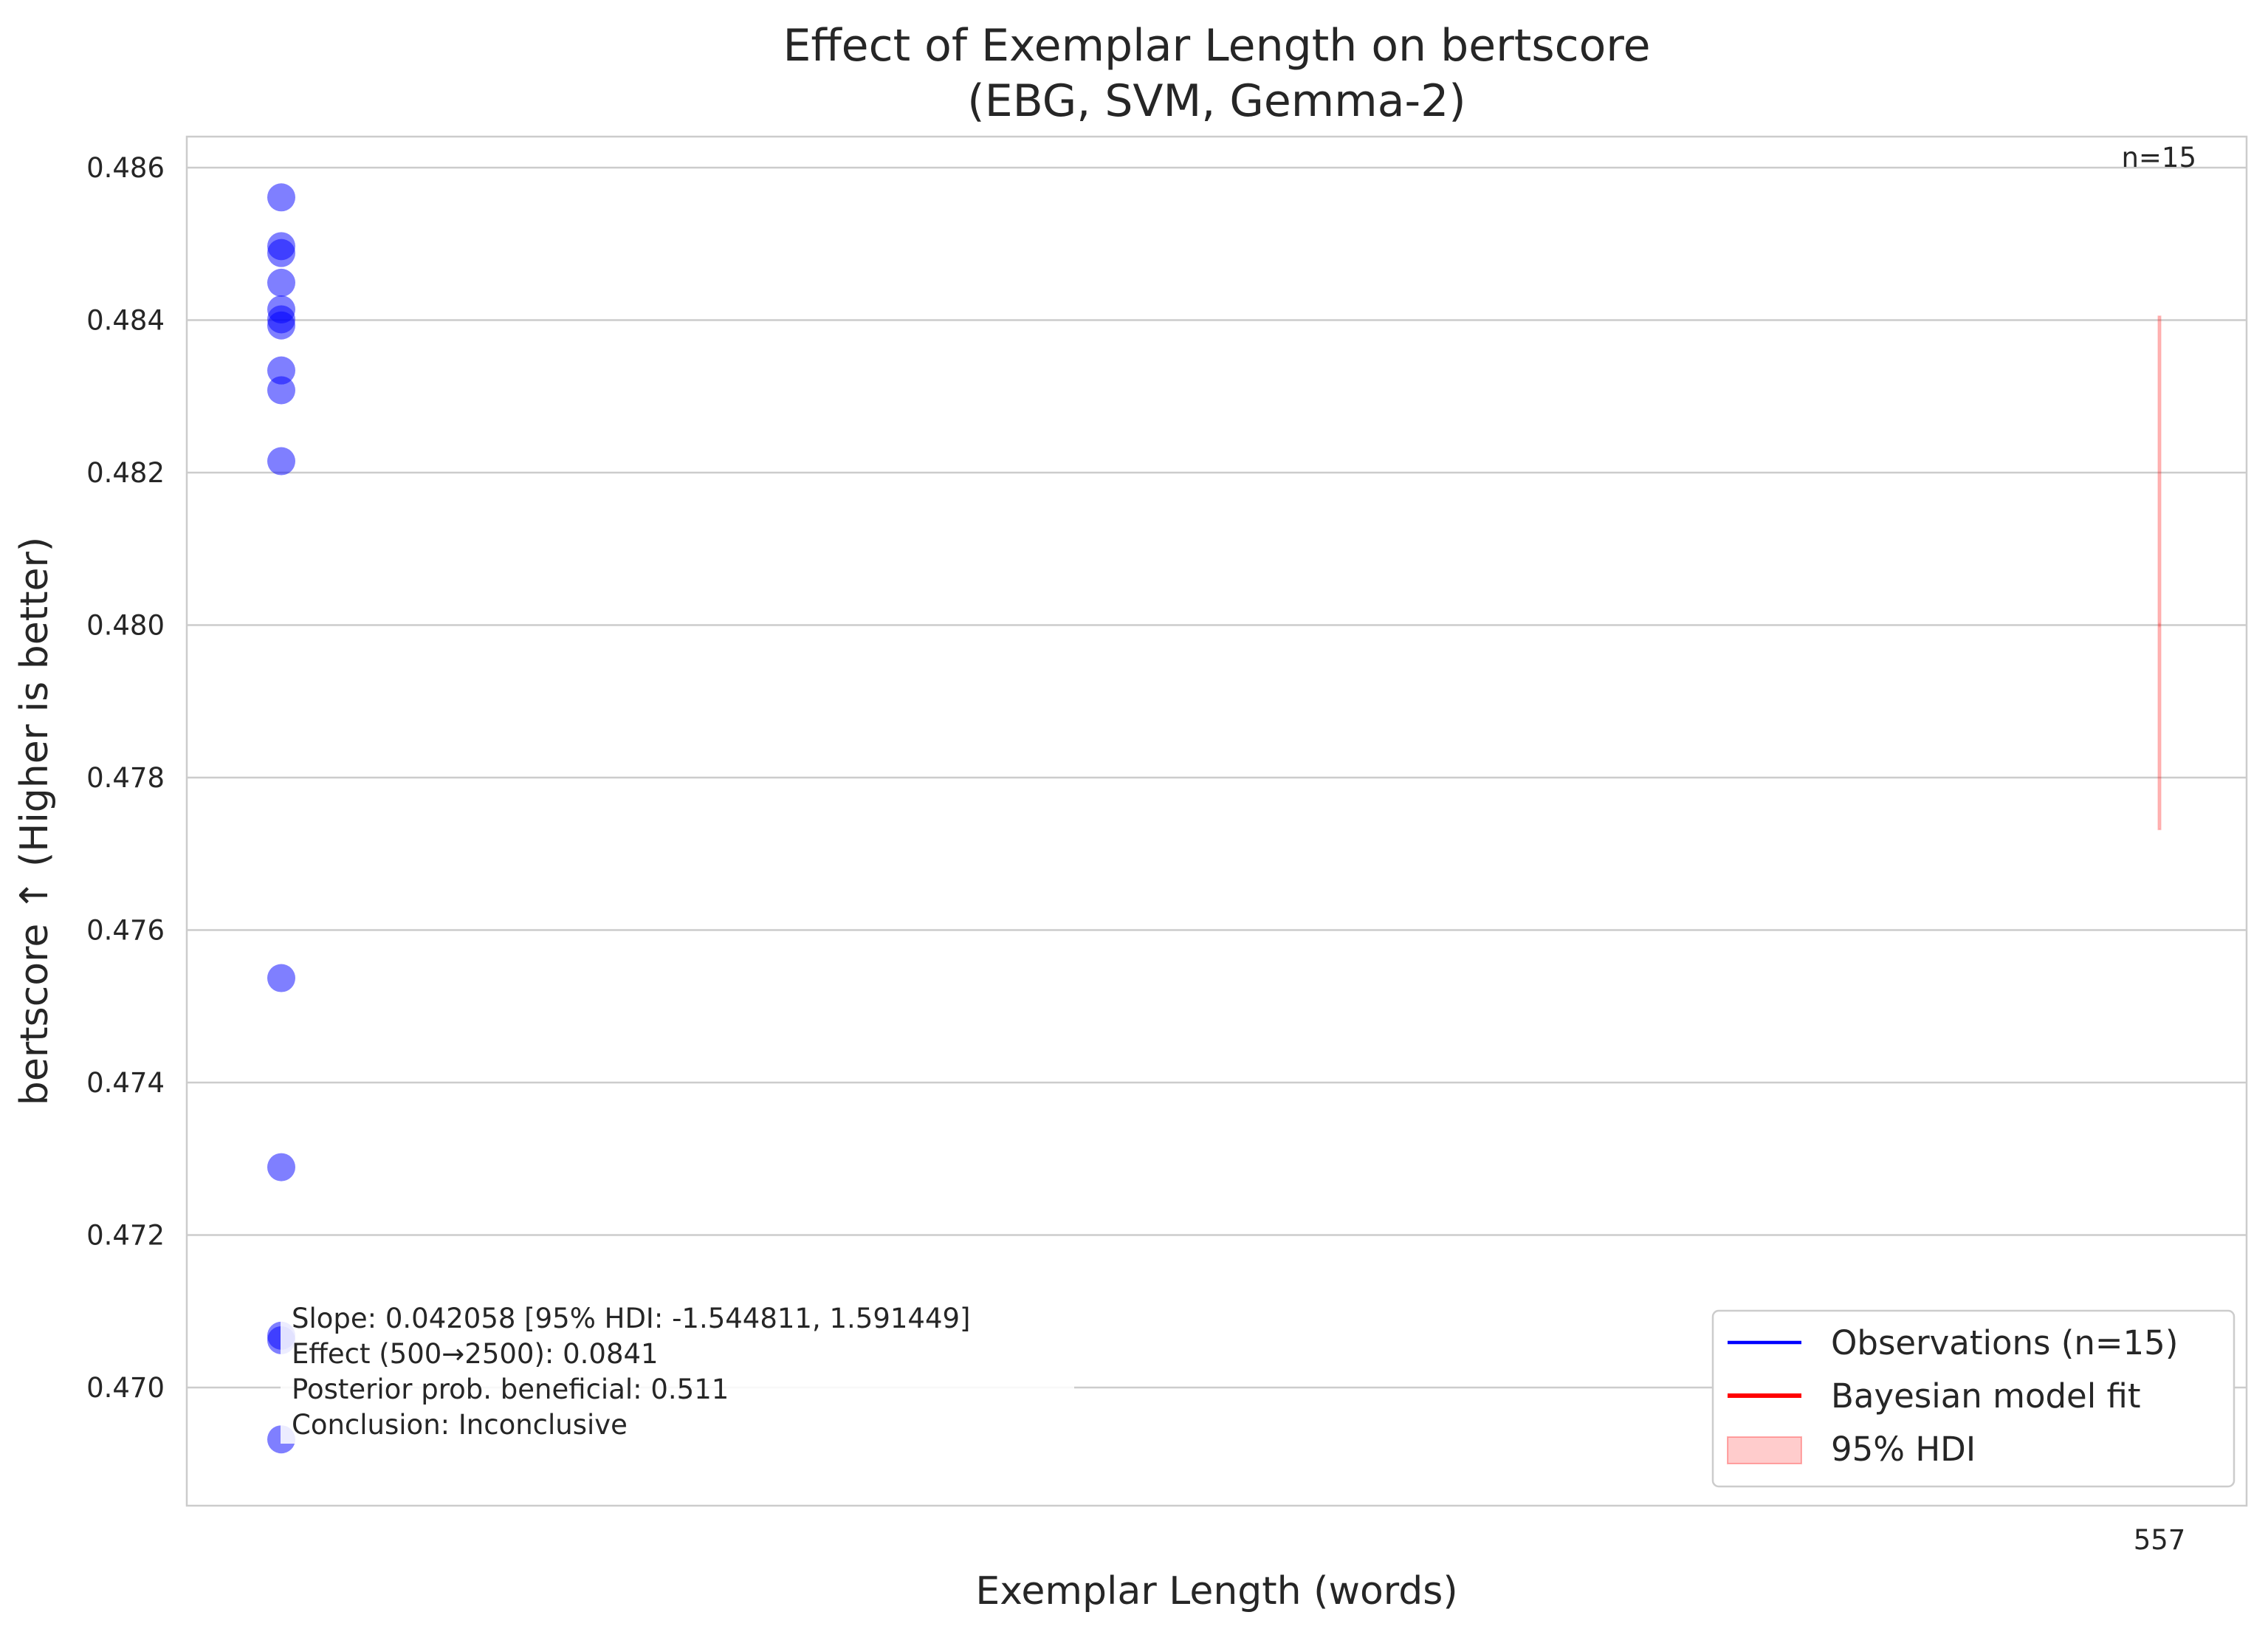 The image size is (2268, 1629). What do you see at coordinates (281, 818) in the screenshot?
I see `observation-points` at bounding box center [281, 818].